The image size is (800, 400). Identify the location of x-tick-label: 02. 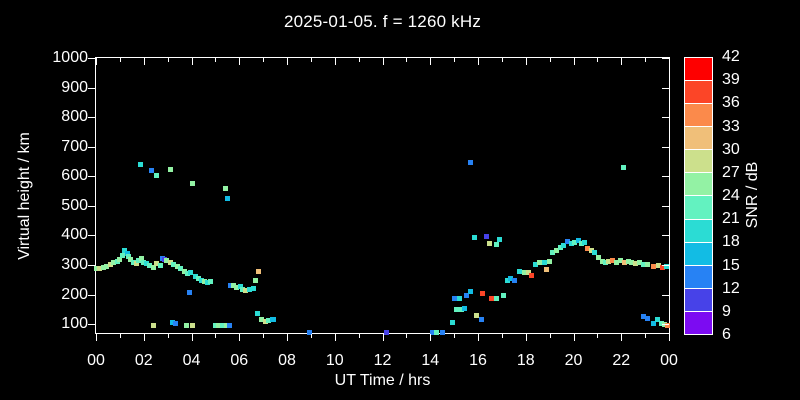
(143, 360).